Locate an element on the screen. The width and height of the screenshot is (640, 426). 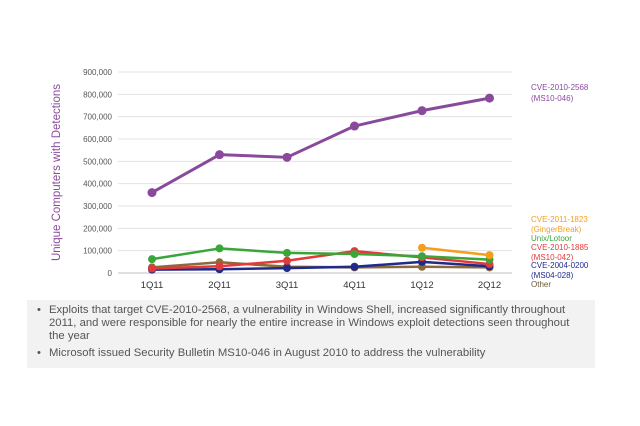
y-tick-label-5: 500,000 is located at coordinates (97, 161).